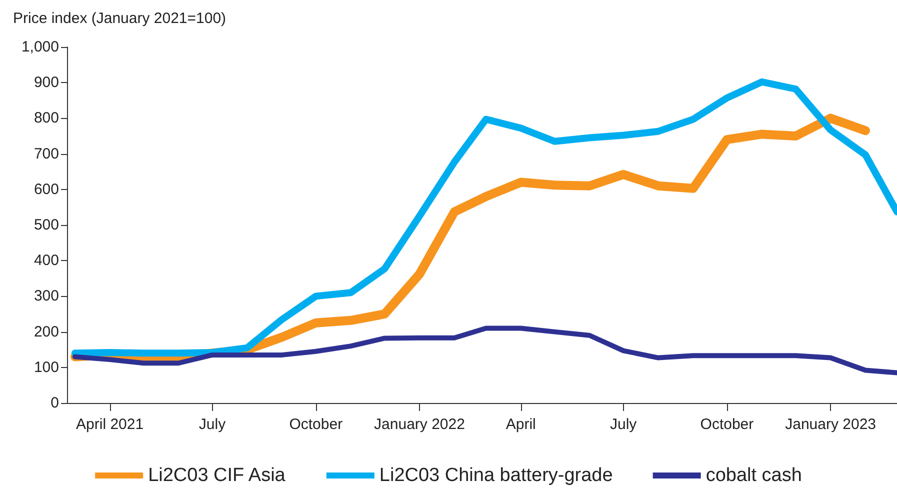  Describe the element at coordinates (754, 475) in the screenshot. I see `legend-label: cobalt cash` at that location.